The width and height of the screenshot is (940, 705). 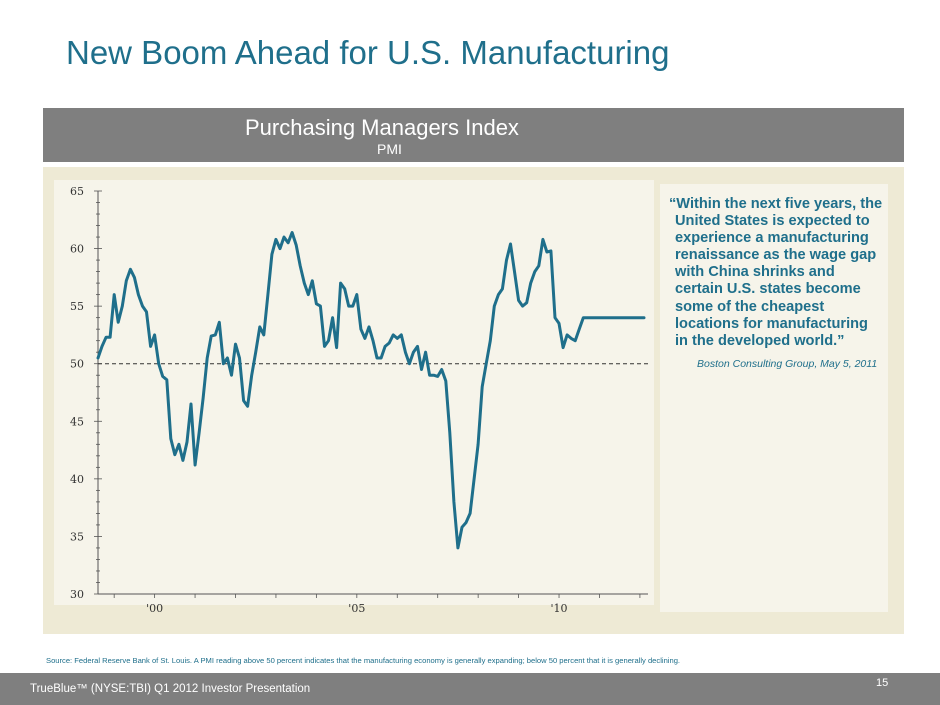 I want to click on y-tick-label: 50, so click(x=77, y=364).